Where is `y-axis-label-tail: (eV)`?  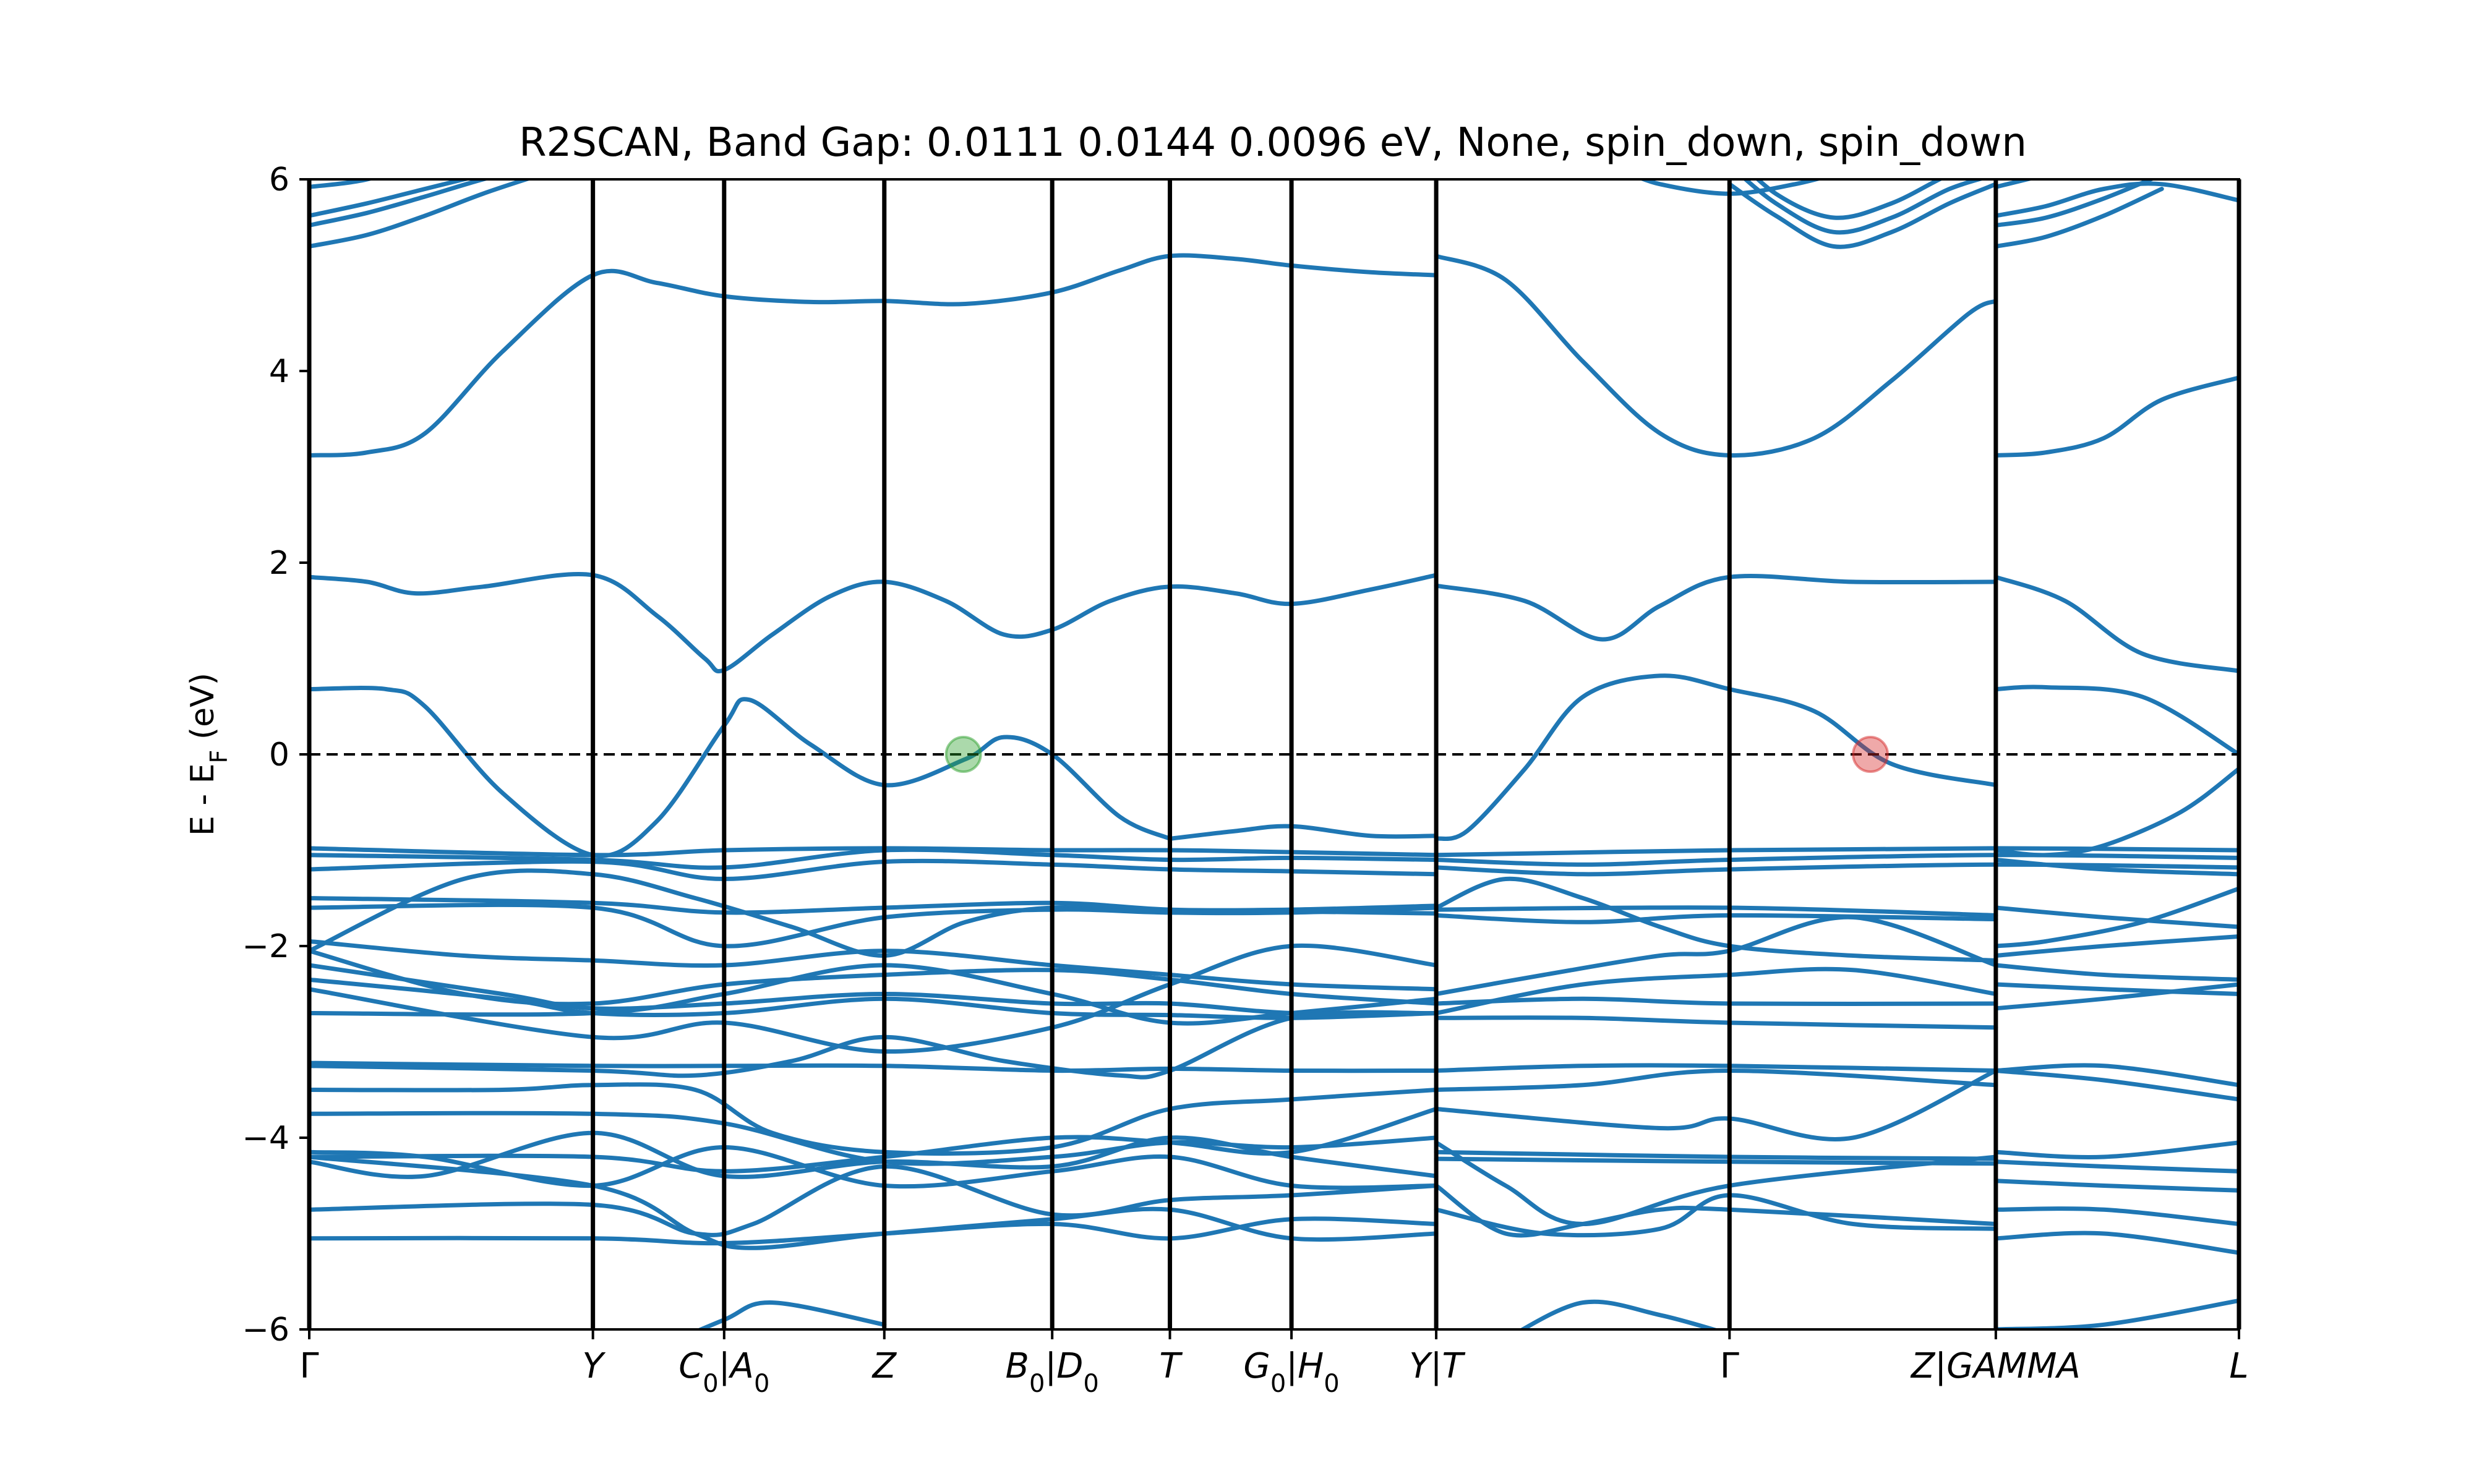 y-axis-label-tail: (eV) is located at coordinates (203, 711).